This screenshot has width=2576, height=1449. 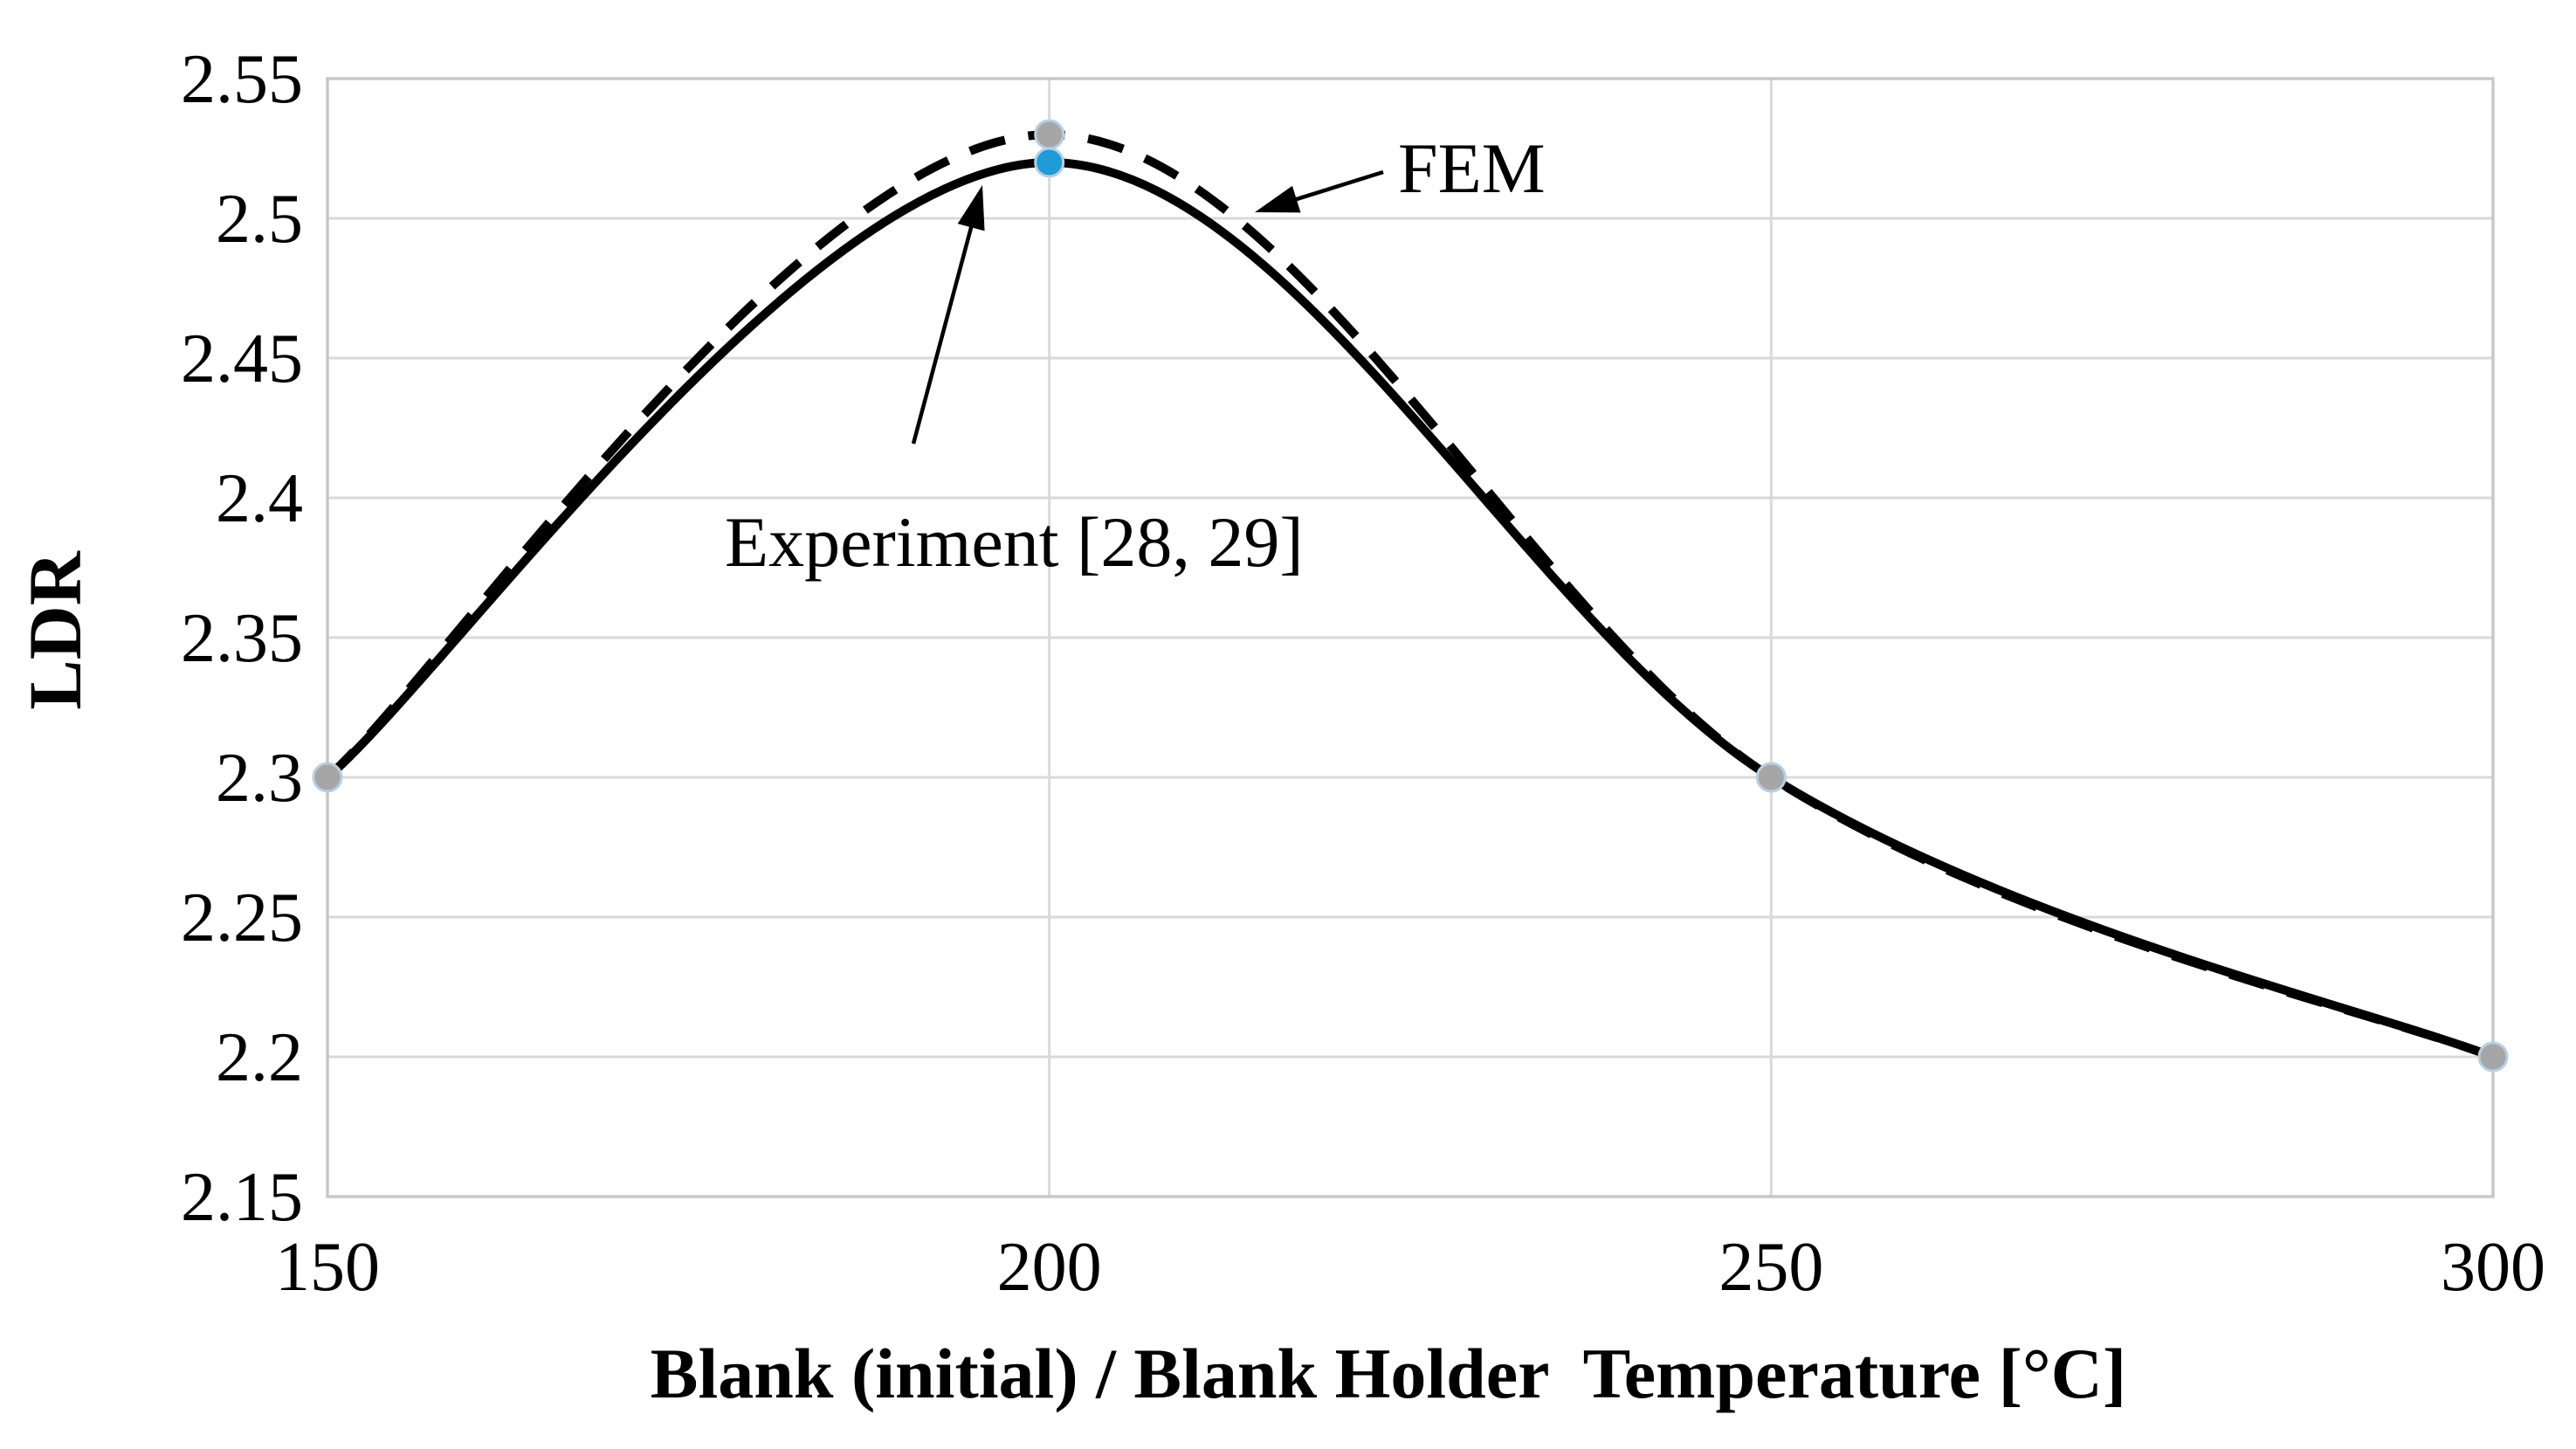 I want to click on y-tick-label: 2.25, so click(x=242, y=918).